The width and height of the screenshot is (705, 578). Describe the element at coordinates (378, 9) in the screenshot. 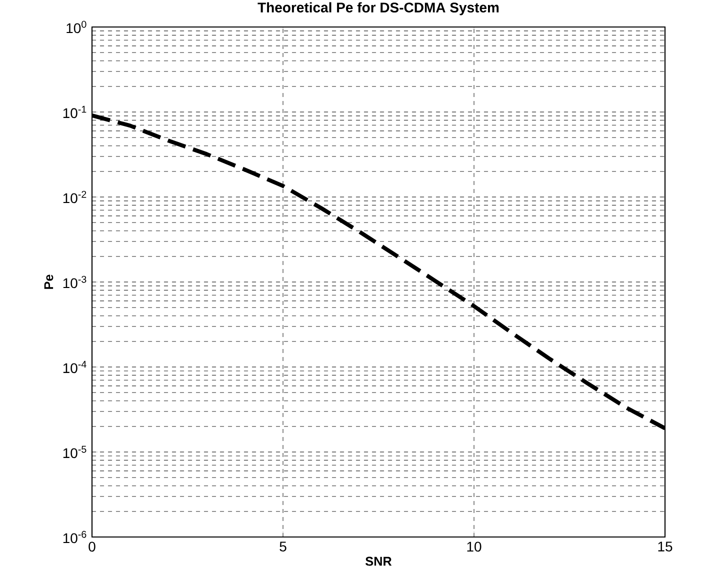

I see `chart-title: Theoretical Pe for DS-CDMA System` at that location.